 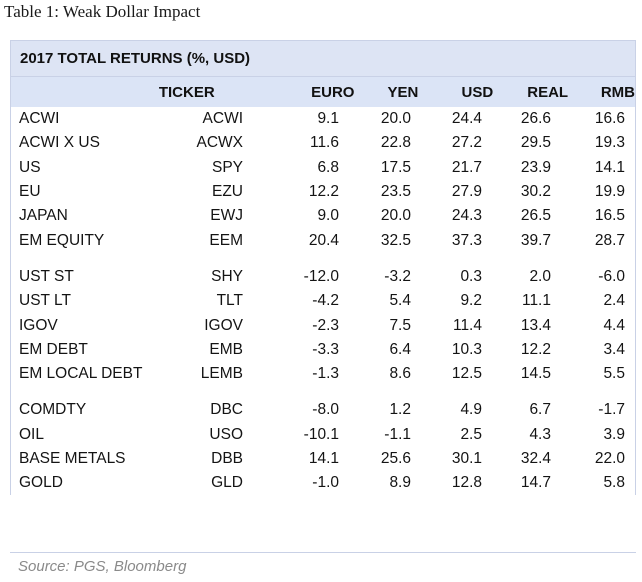 I want to click on cell-name: EU, so click(x=30, y=192).